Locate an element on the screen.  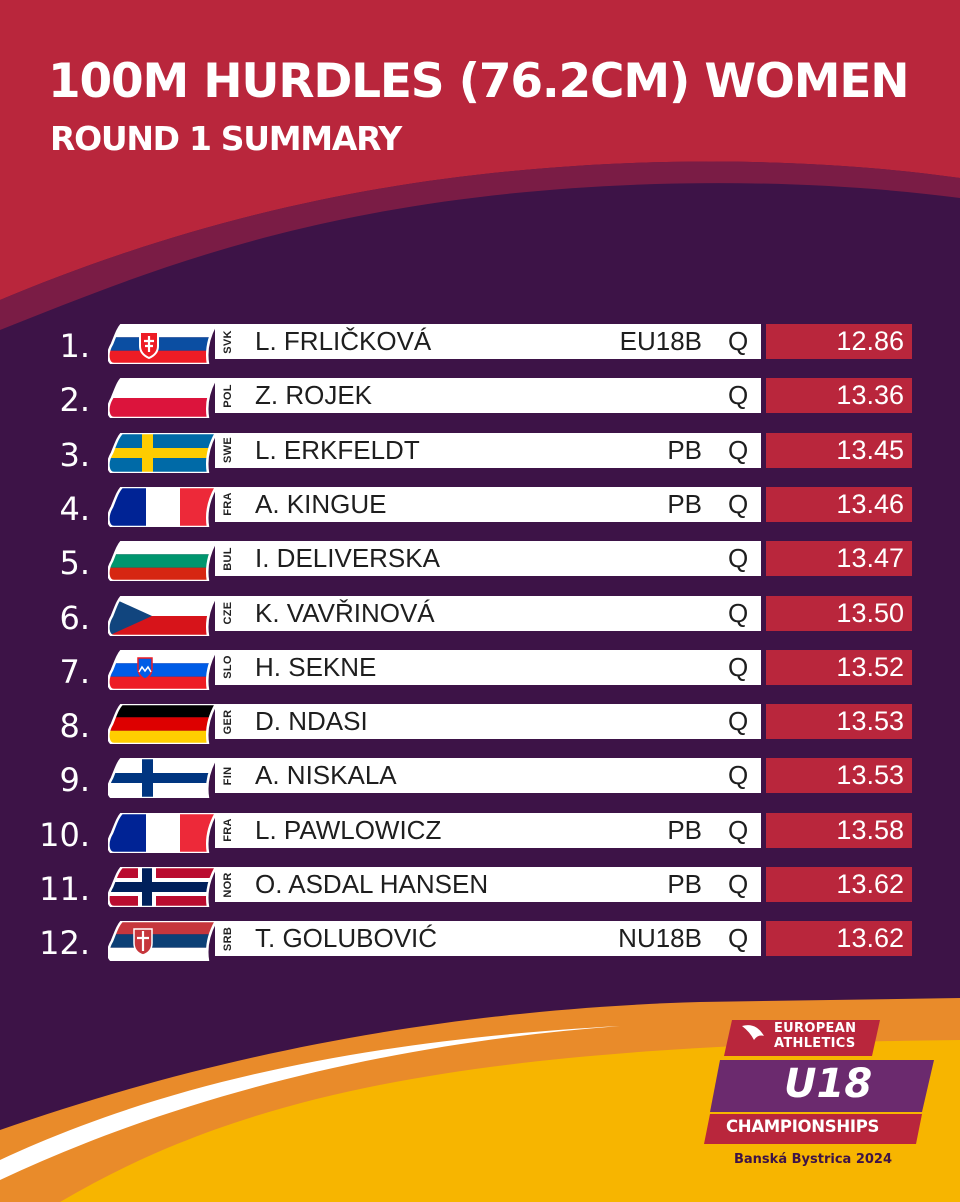
serbia-flag-icon is located at coordinates (163, 941).